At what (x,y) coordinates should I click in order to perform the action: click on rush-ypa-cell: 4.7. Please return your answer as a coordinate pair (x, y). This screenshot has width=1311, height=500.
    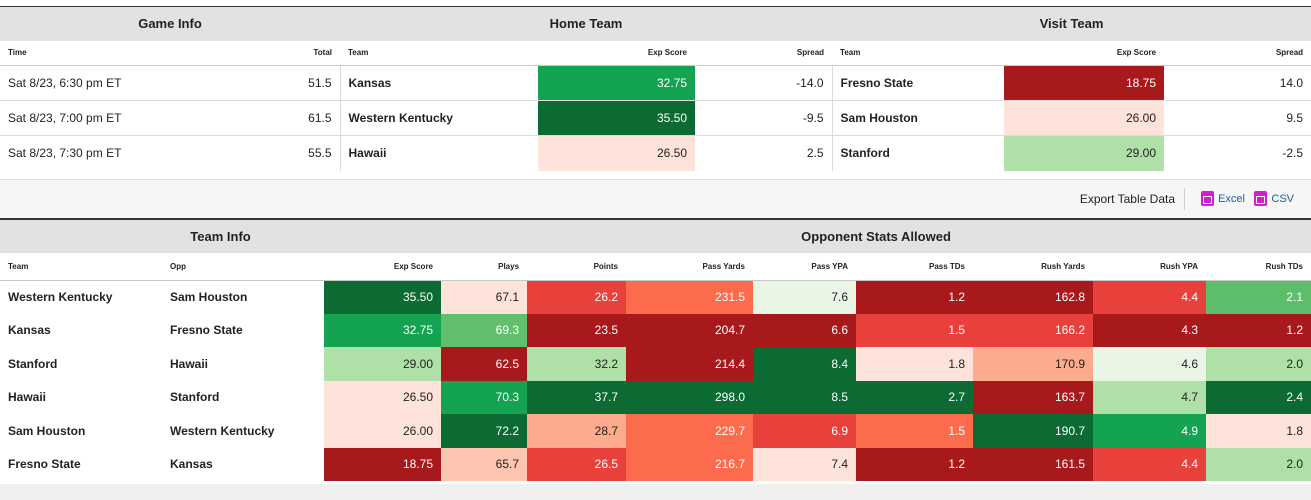
    Looking at the image, I should click on (1150, 397).